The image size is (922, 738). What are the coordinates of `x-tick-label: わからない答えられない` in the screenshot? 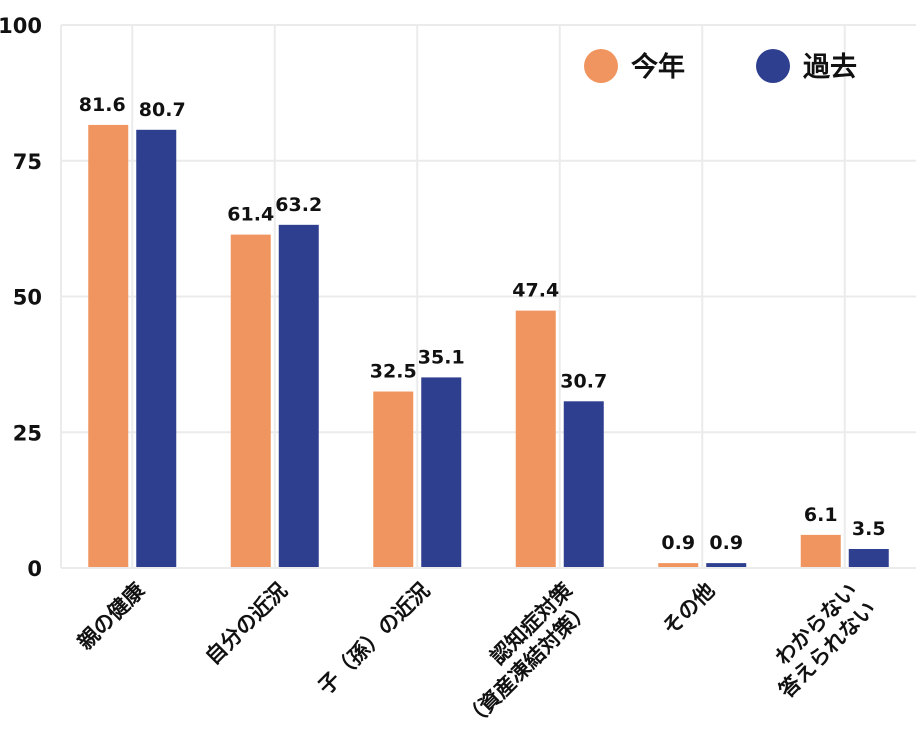 It's located at (818, 640).